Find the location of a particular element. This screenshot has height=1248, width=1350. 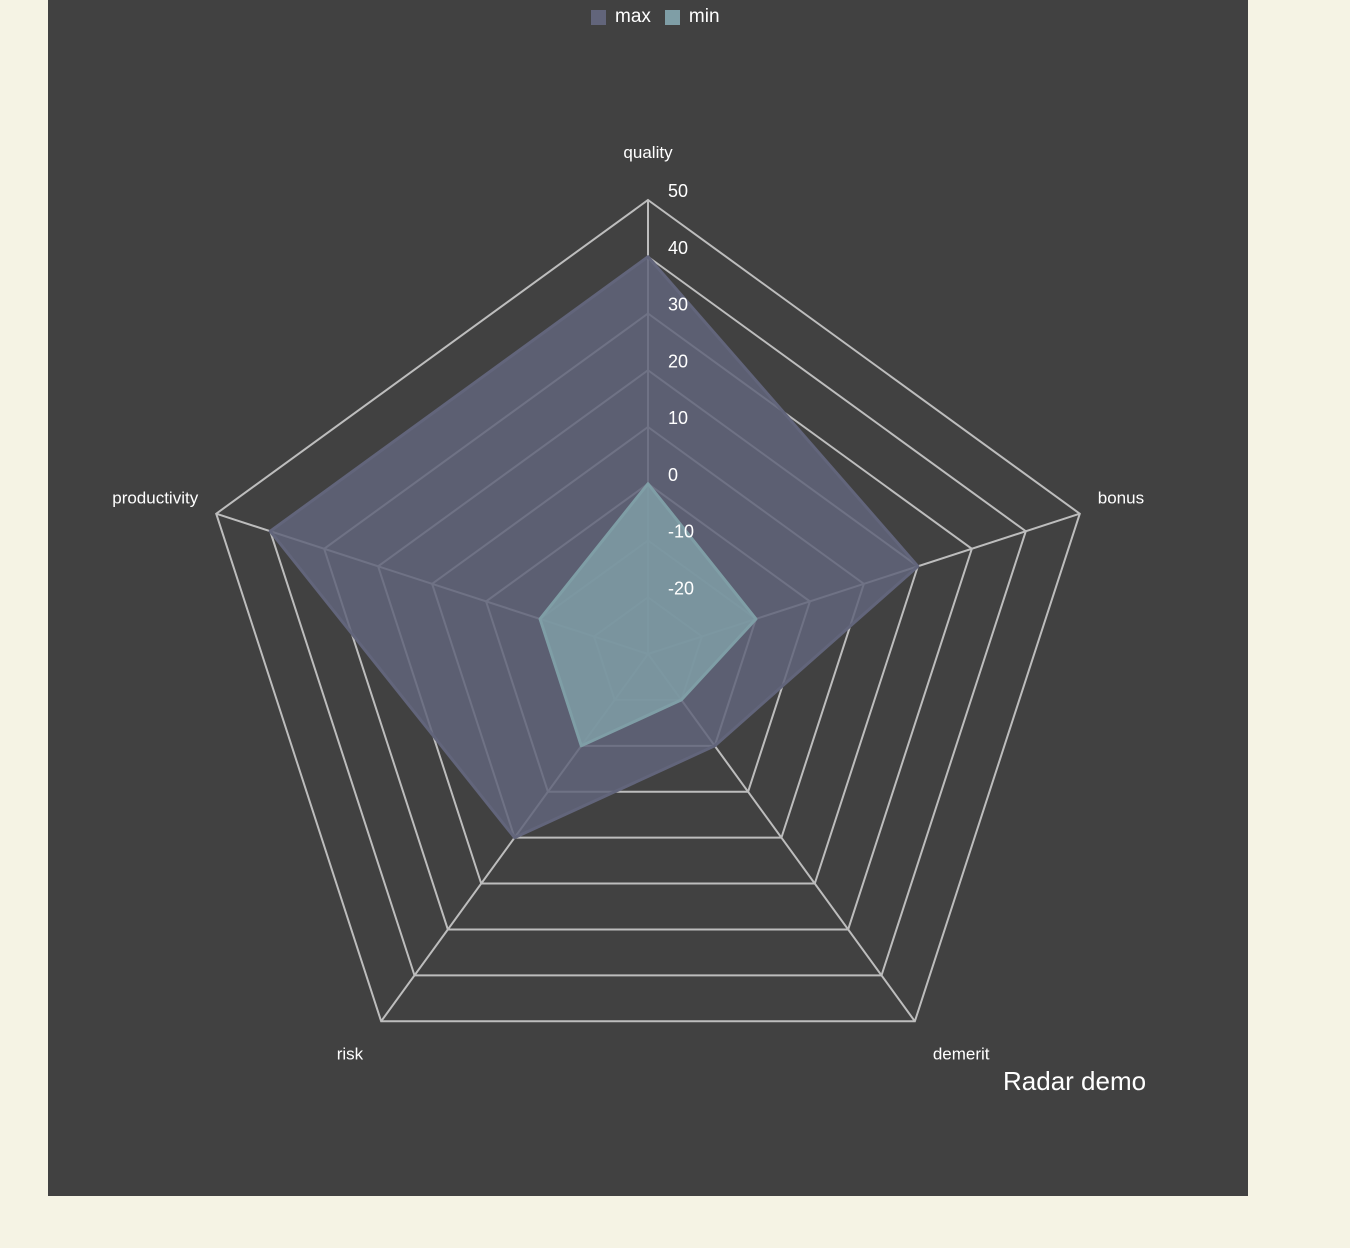

legend-swatch-min is located at coordinates (672, 17).